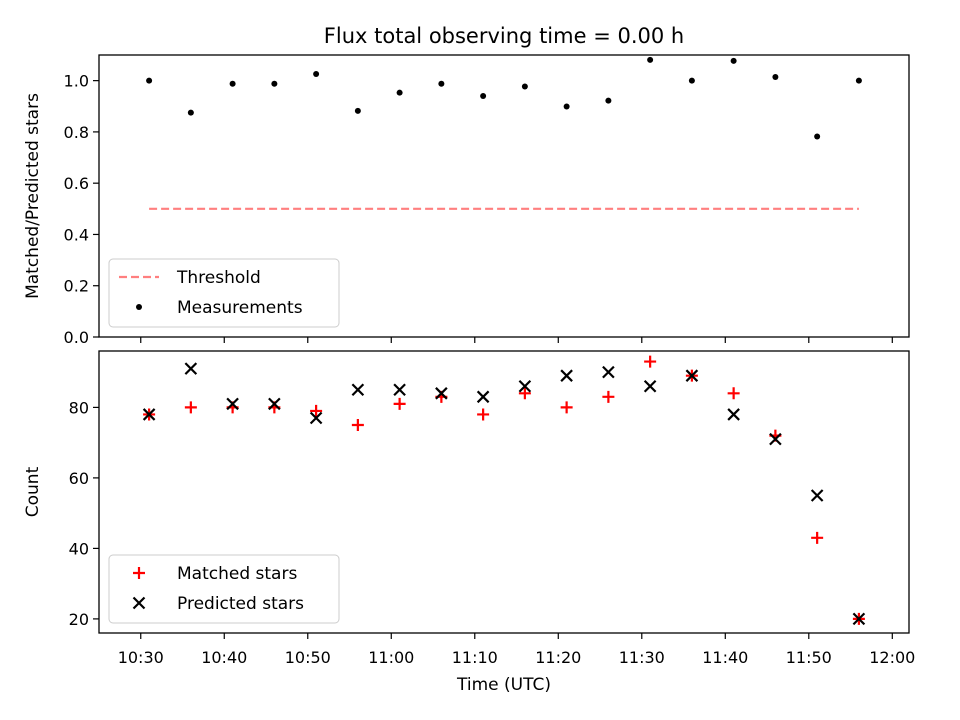  What do you see at coordinates (76, 234) in the screenshot?
I see `y-tick-label: 0.4` at bounding box center [76, 234].